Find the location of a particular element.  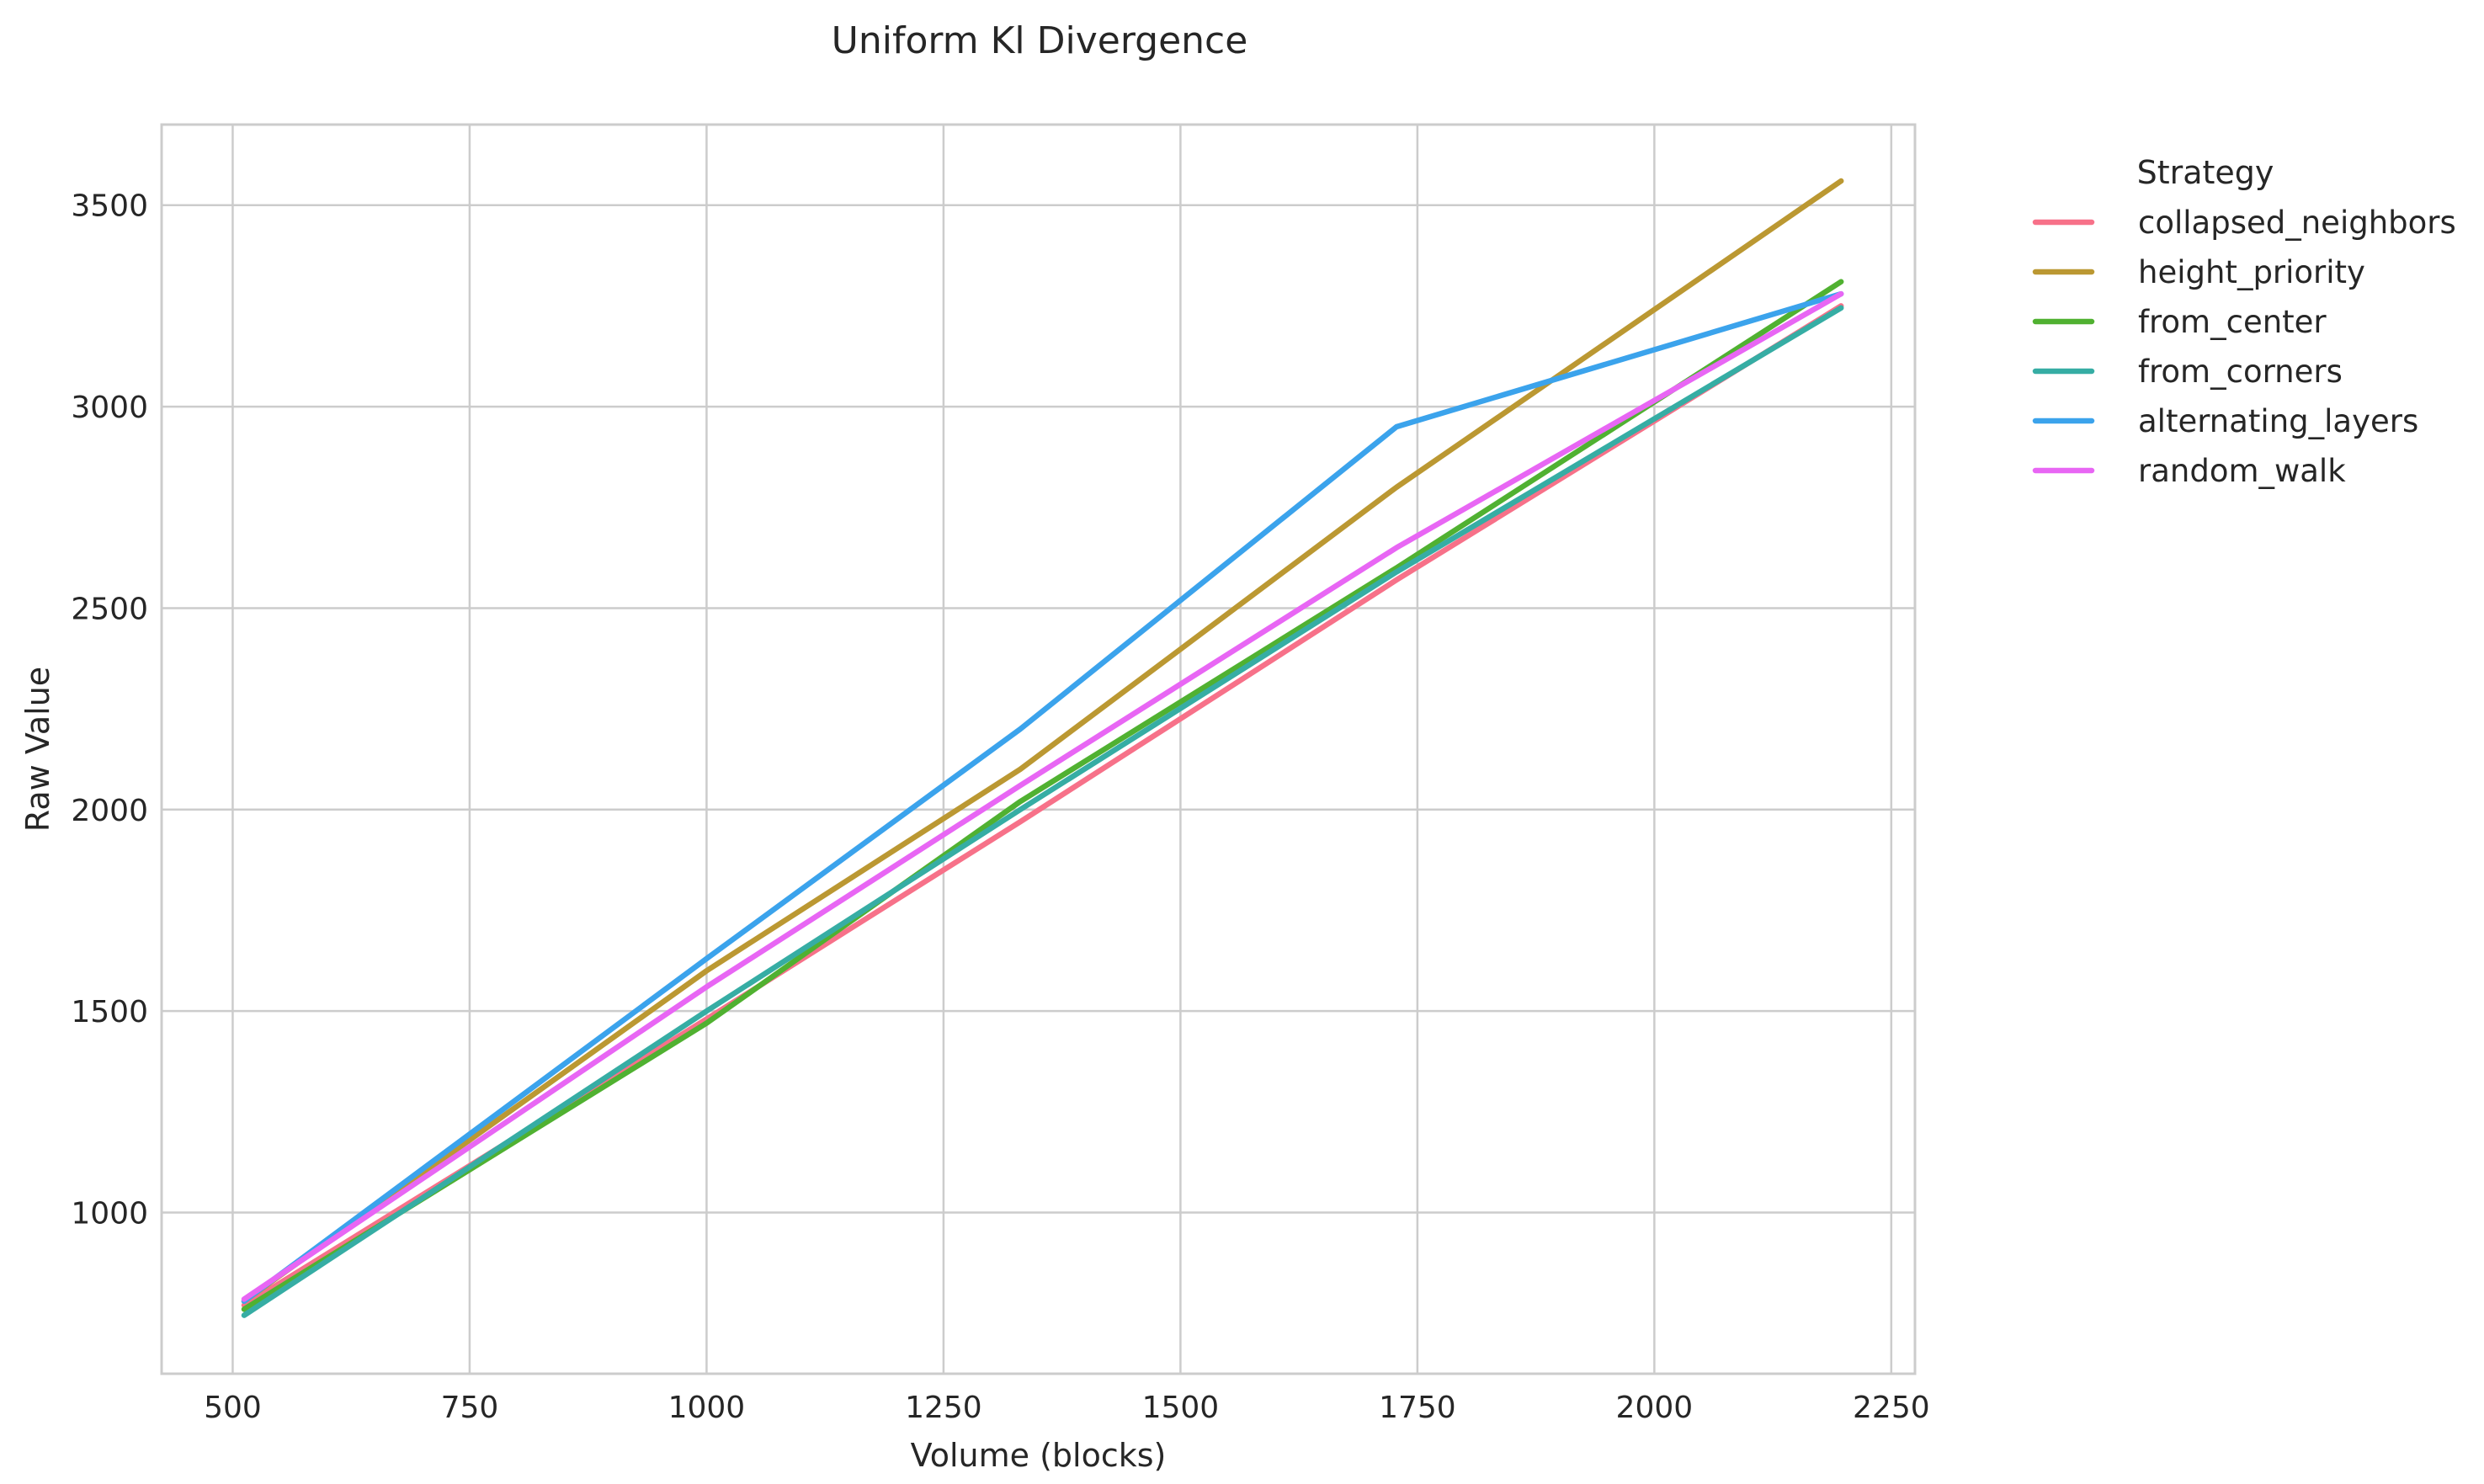

legend-title: Strategy is located at coordinates (2205, 172).